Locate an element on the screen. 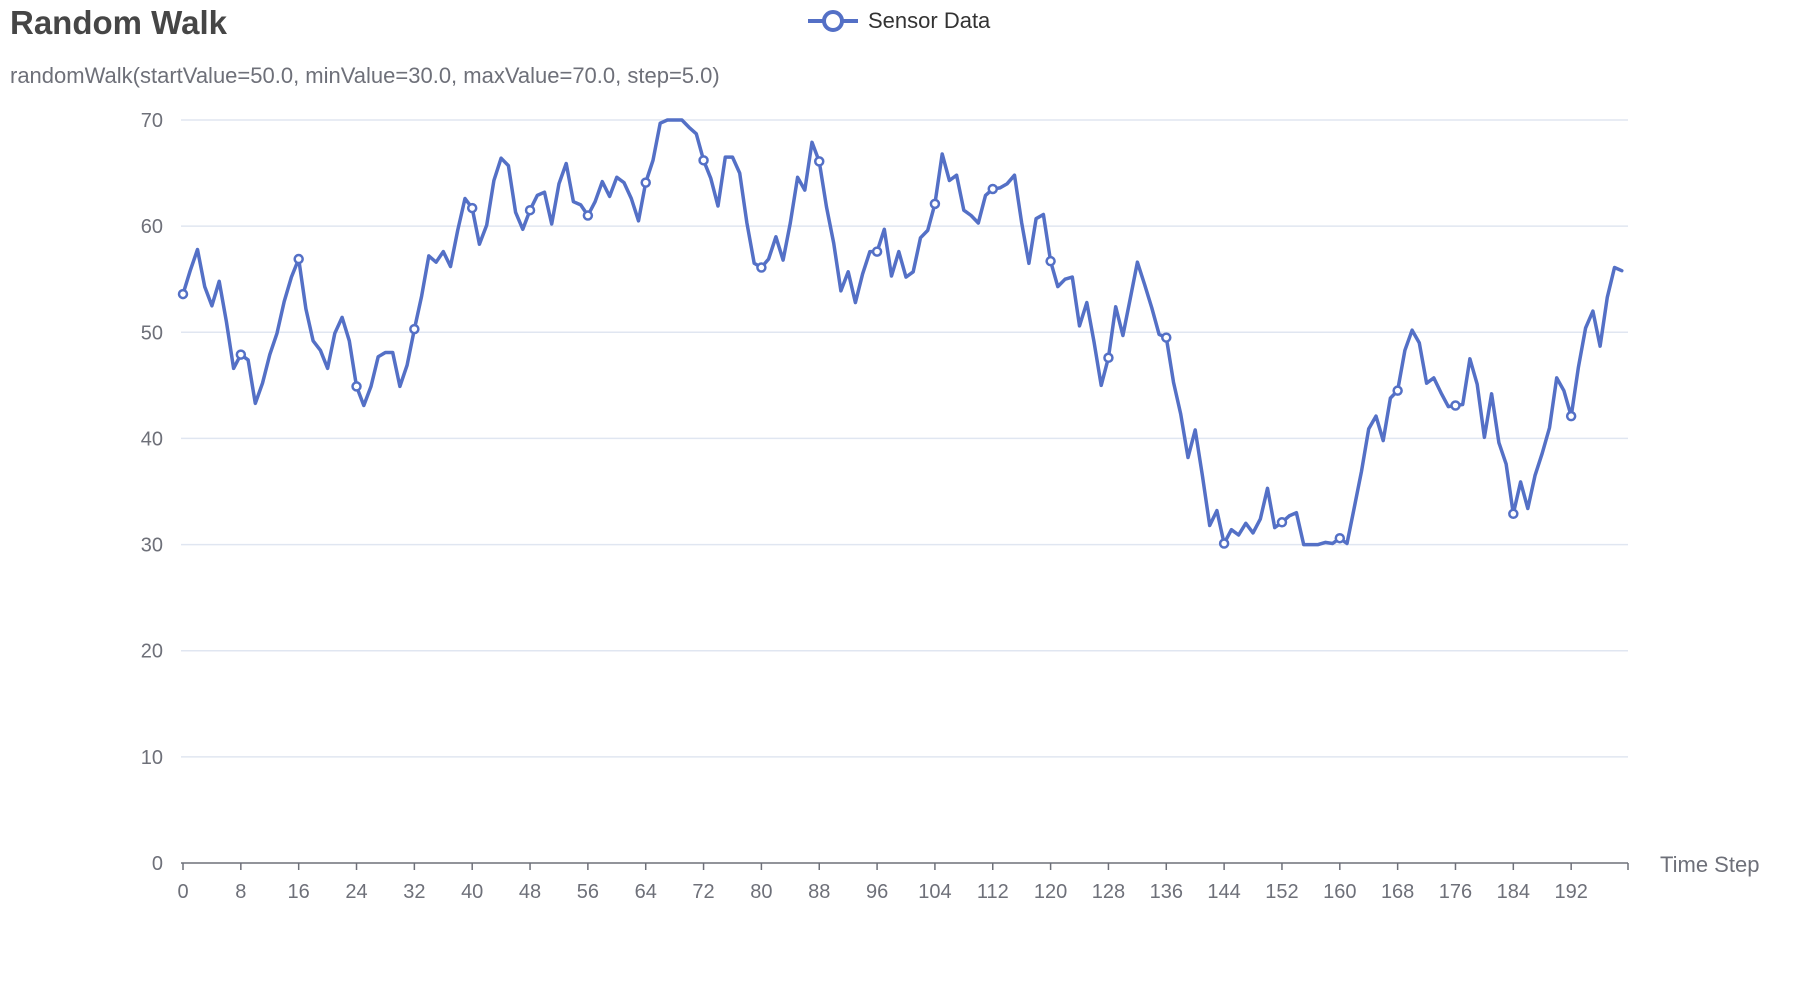  x-tick-label-128: 128 is located at coordinates (1108, 892).